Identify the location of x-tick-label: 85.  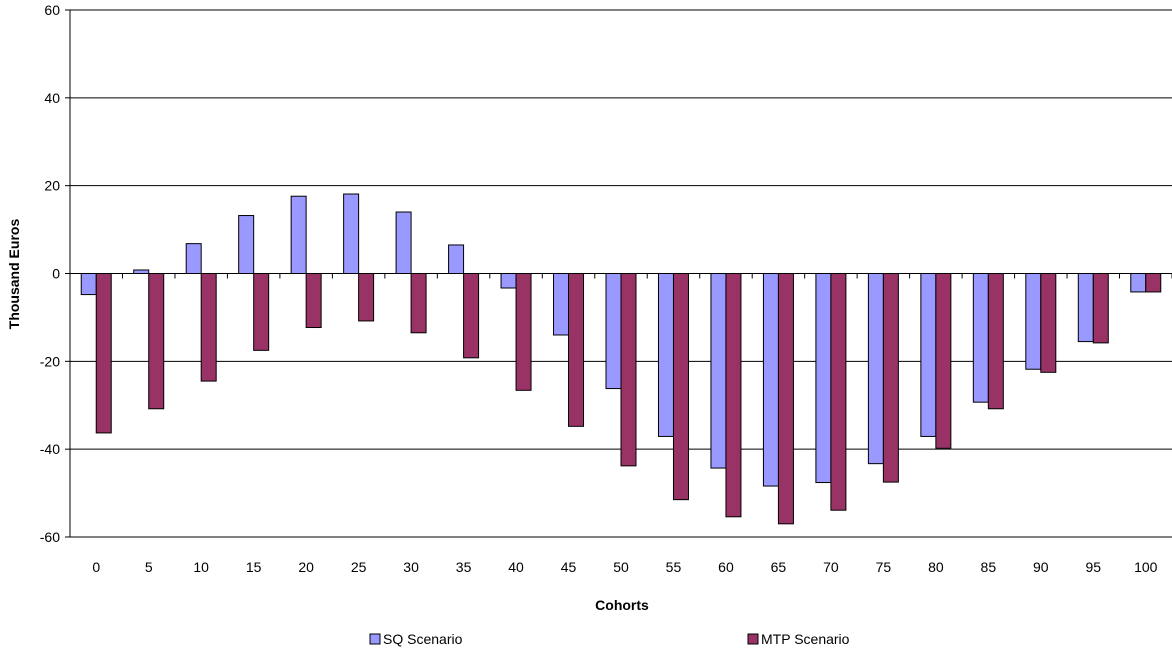
(989, 567).